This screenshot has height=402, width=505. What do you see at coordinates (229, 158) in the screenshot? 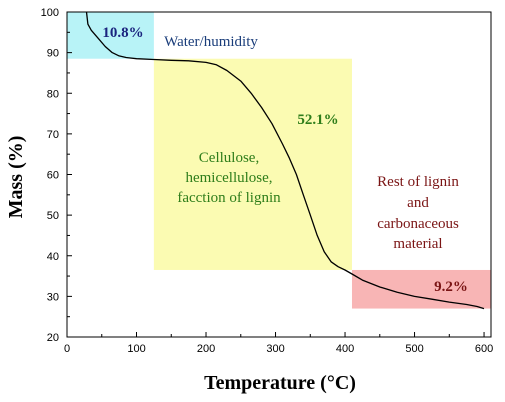
I see `annotation-cellulose-label-line: Cellulose,` at bounding box center [229, 158].